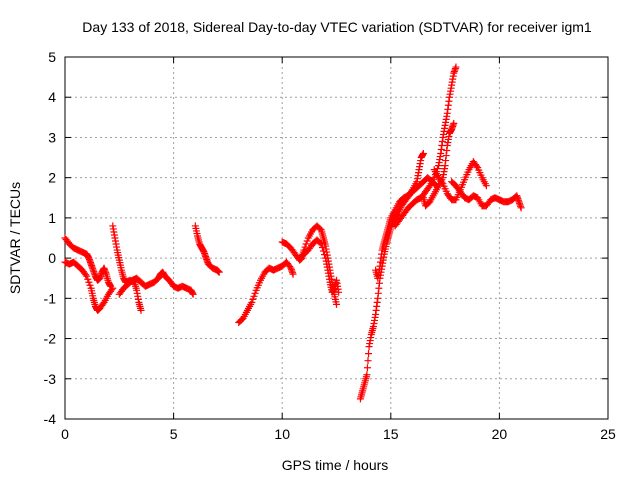 Image resolution: width=640 pixels, height=480 pixels. What do you see at coordinates (174, 434) in the screenshot?
I see `x-tick-label: 5` at bounding box center [174, 434].